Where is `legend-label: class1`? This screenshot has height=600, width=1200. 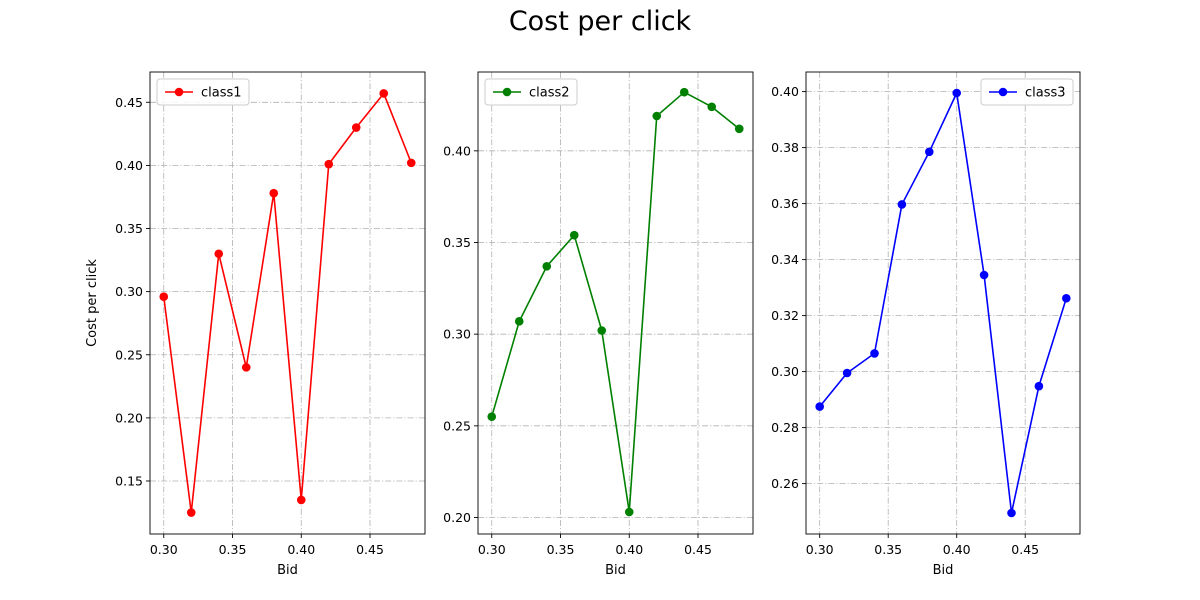
legend-label: class1 is located at coordinates (221, 93).